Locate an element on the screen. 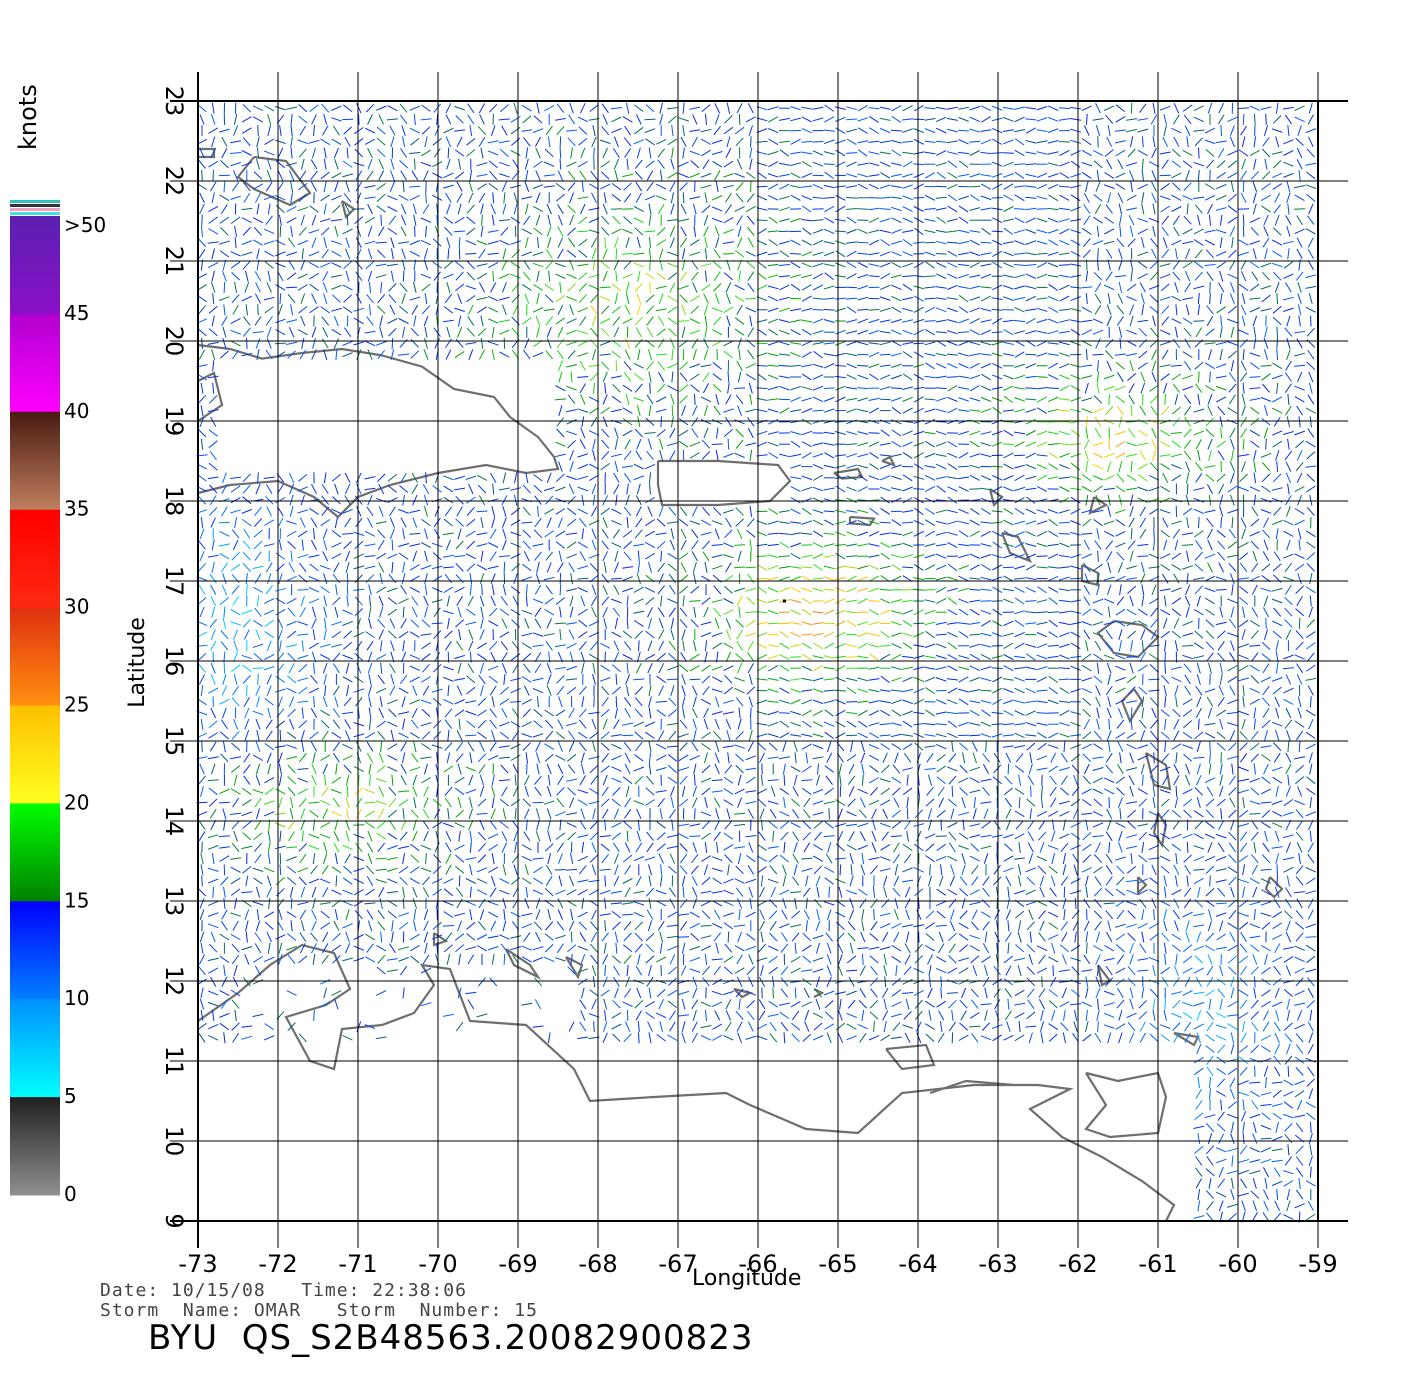 This screenshot has width=1420, height=1400. legend-tick-label: 30 is located at coordinates (76, 607).